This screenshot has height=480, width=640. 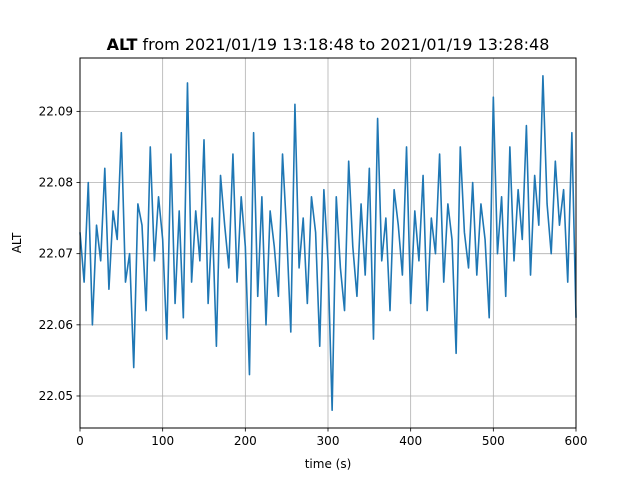 What do you see at coordinates (122, 44) in the screenshot?
I see `chart-title-bold: ALT` at bounding box center [122, 44].